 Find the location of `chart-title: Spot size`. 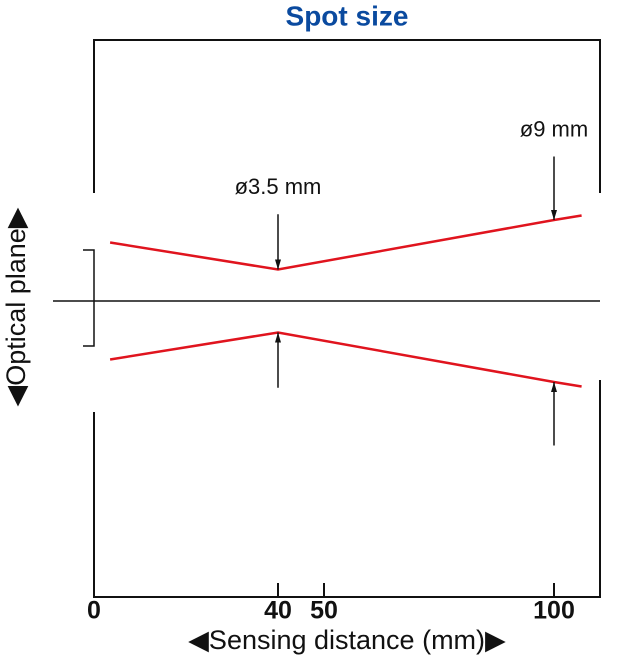

chart-title: Spot size is located at coordinates (347, 15).